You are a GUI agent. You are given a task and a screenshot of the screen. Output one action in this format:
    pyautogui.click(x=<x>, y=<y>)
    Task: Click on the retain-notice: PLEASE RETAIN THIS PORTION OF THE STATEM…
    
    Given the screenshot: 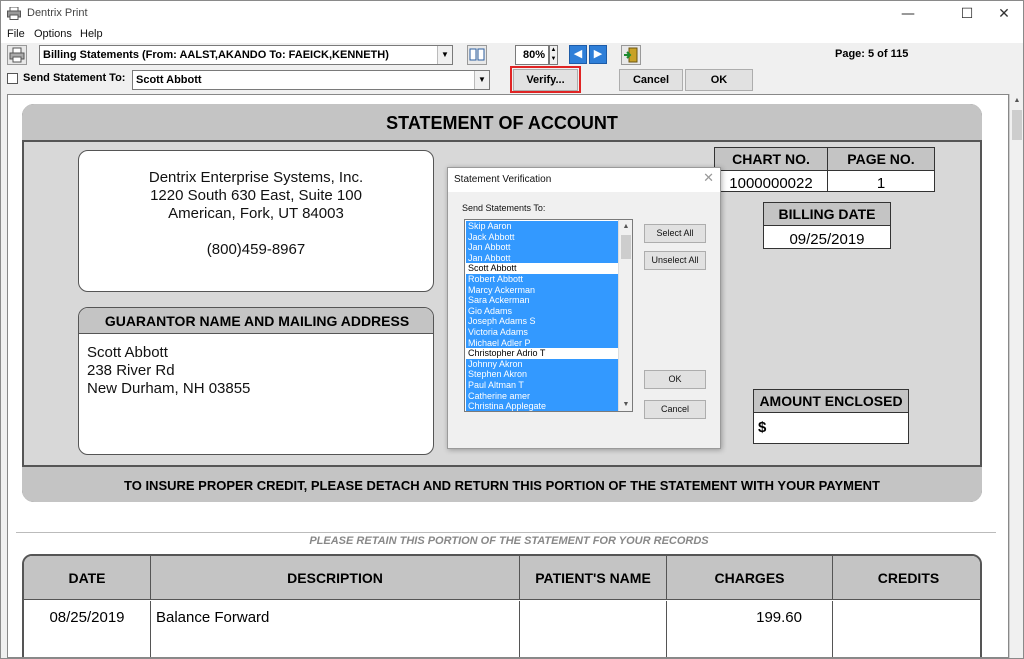 What is the action you would take?
    pyautogui.click(x=509, y=541)
    